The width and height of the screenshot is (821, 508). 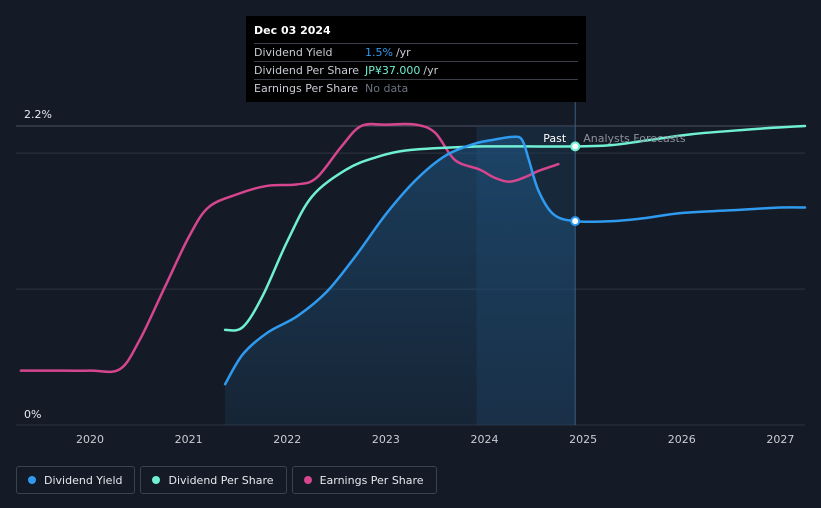 I want to click on tooltip-row-dividend-yield: Dividend Yield 1.5% /yr, so click(x=416, y=52).